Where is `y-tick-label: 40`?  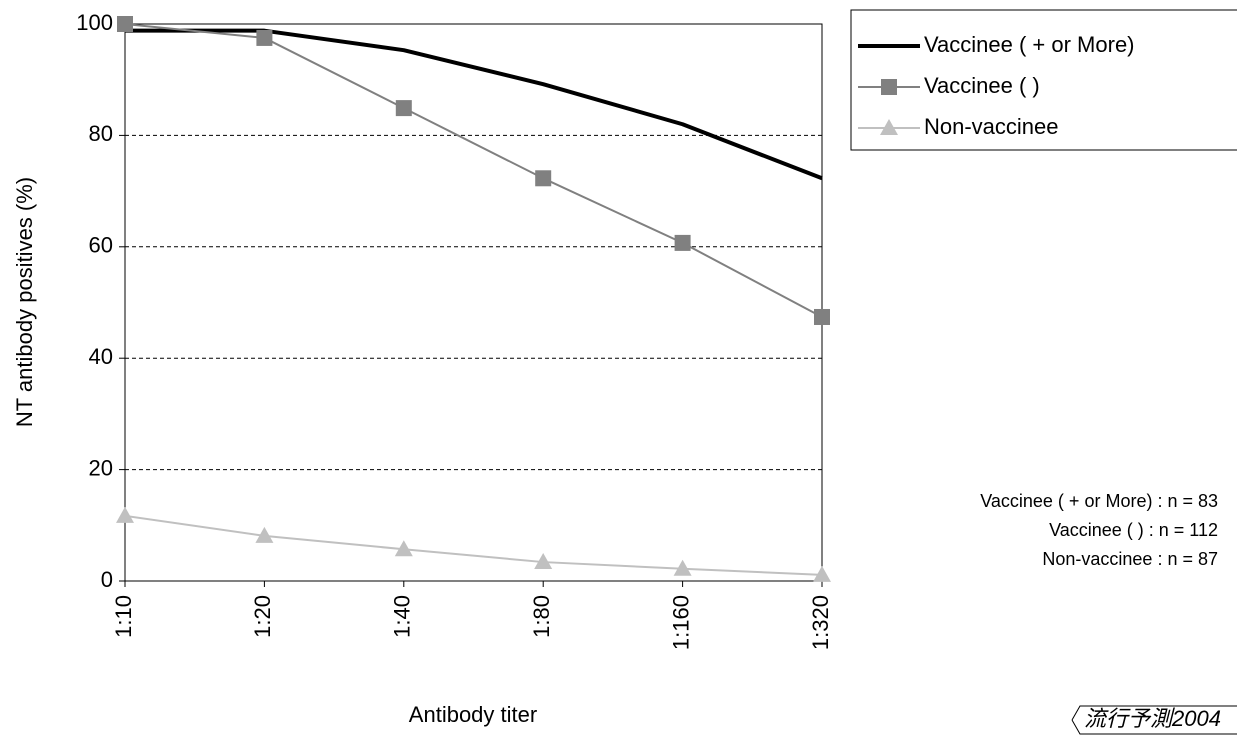 y-tick-label: 40 is located at coordinates (101, 356).